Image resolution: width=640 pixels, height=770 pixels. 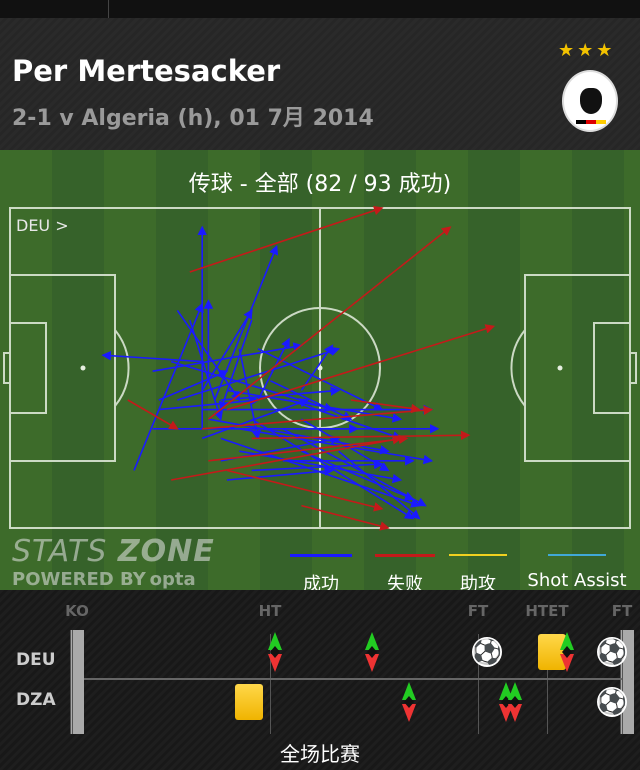 I want to click on team-deu: DEU, so click(x=36, y=660).